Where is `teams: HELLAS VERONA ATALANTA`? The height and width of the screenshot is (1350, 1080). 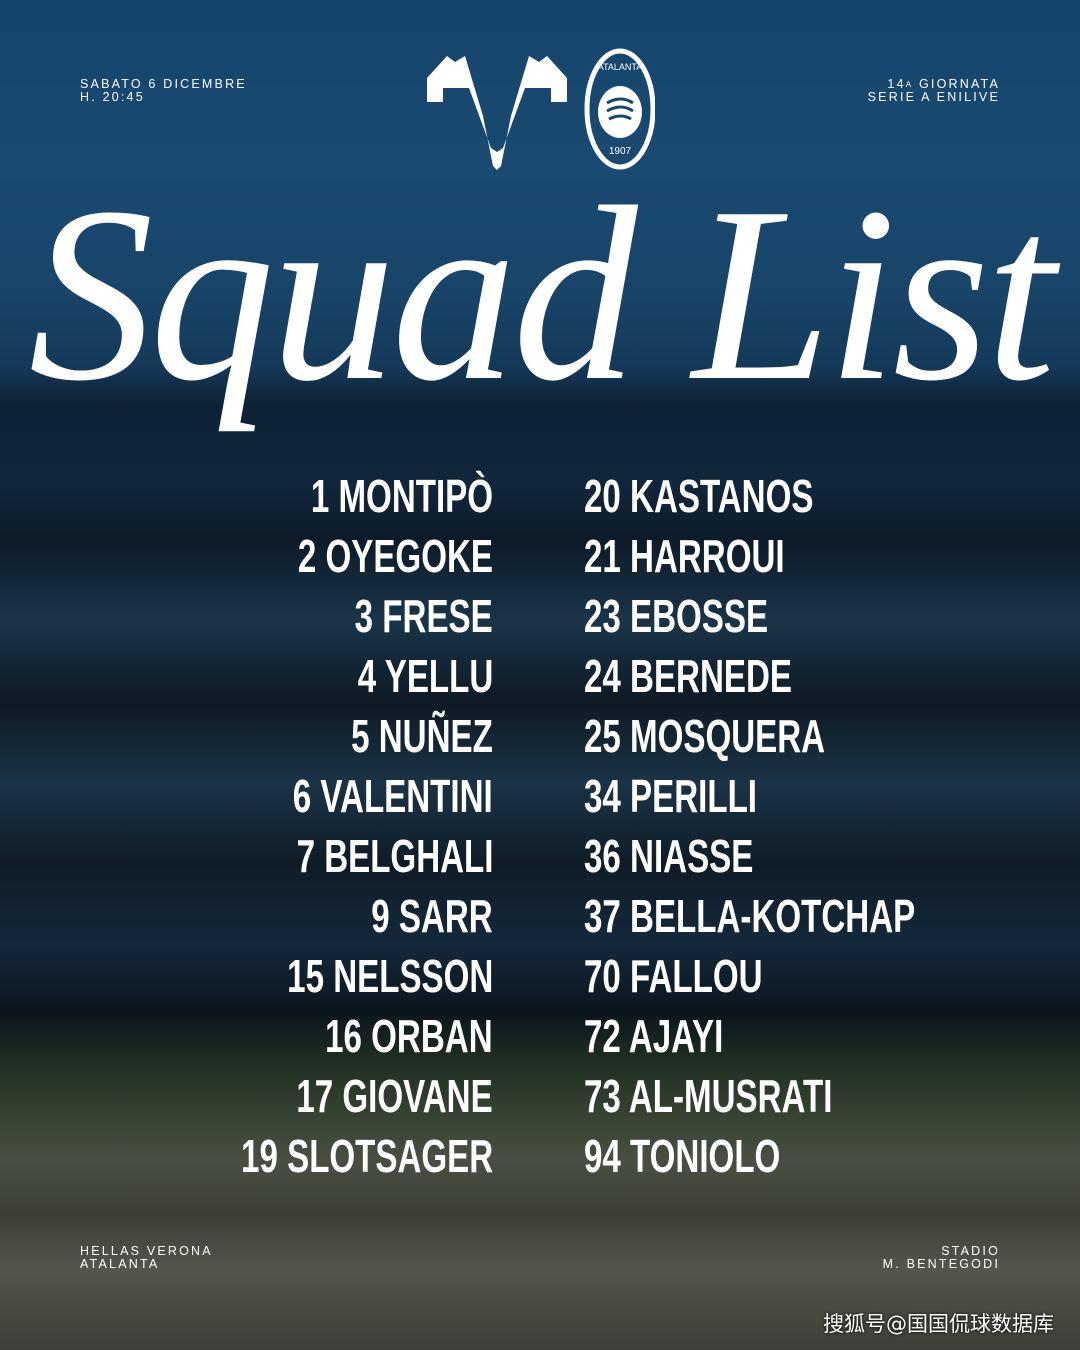
teams: HELLAS VERONA ATALANTA is located at coordinates (146, 1258).